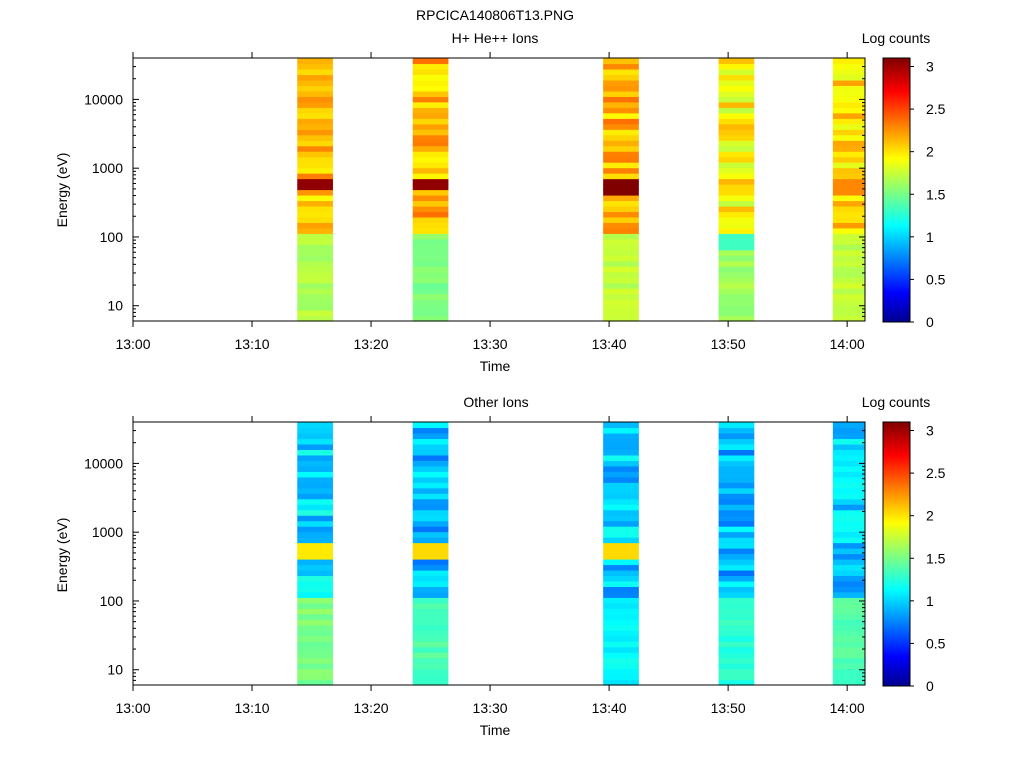 This screenshot has height=768, width=1024. What do you see at coordinates (62, 555) in the screenshot?
I see `panel-2-ylabel: Energy (eV)` at bounding box center [62, 555].